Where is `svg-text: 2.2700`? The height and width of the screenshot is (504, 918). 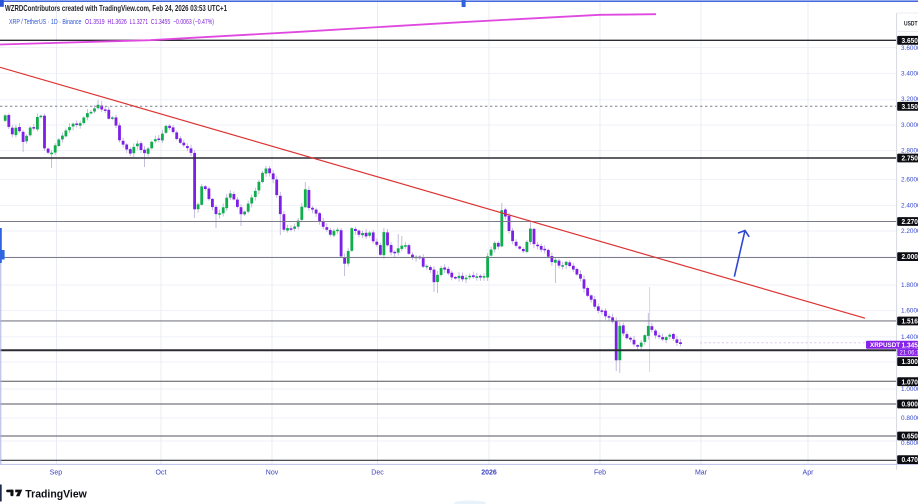
svg-text: 2.2700 is located at coordinates (910, 221).